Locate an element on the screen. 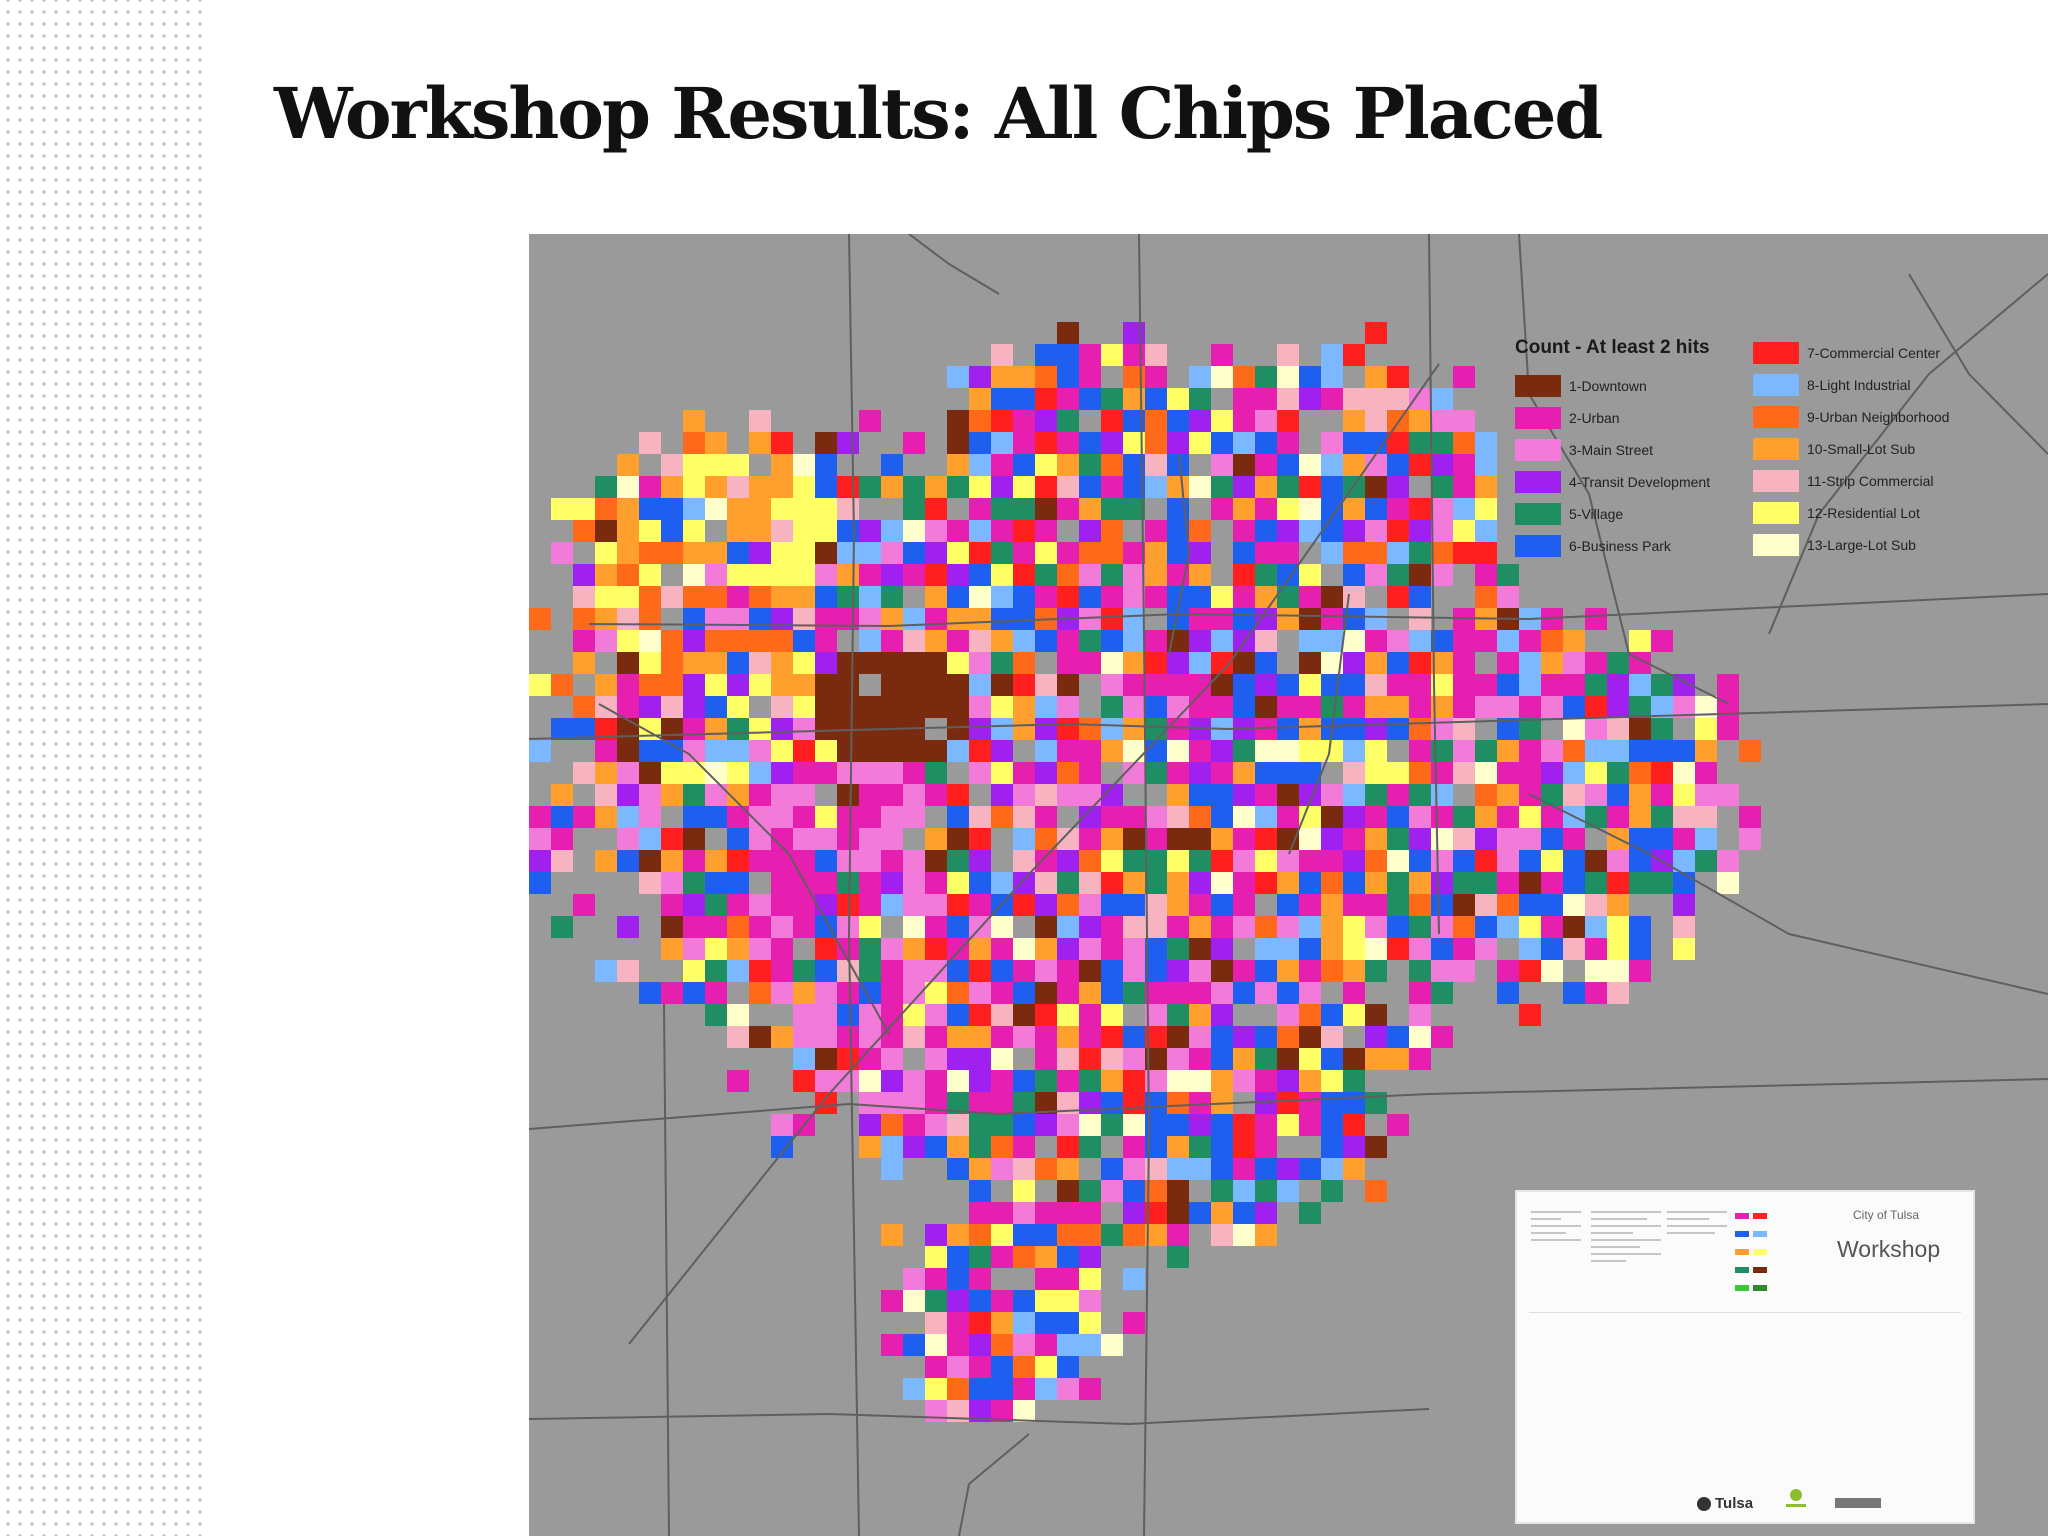 The height and width of the screenshot is (1536, 2048). inset-swatch is located at coordinates (1760, 1270).